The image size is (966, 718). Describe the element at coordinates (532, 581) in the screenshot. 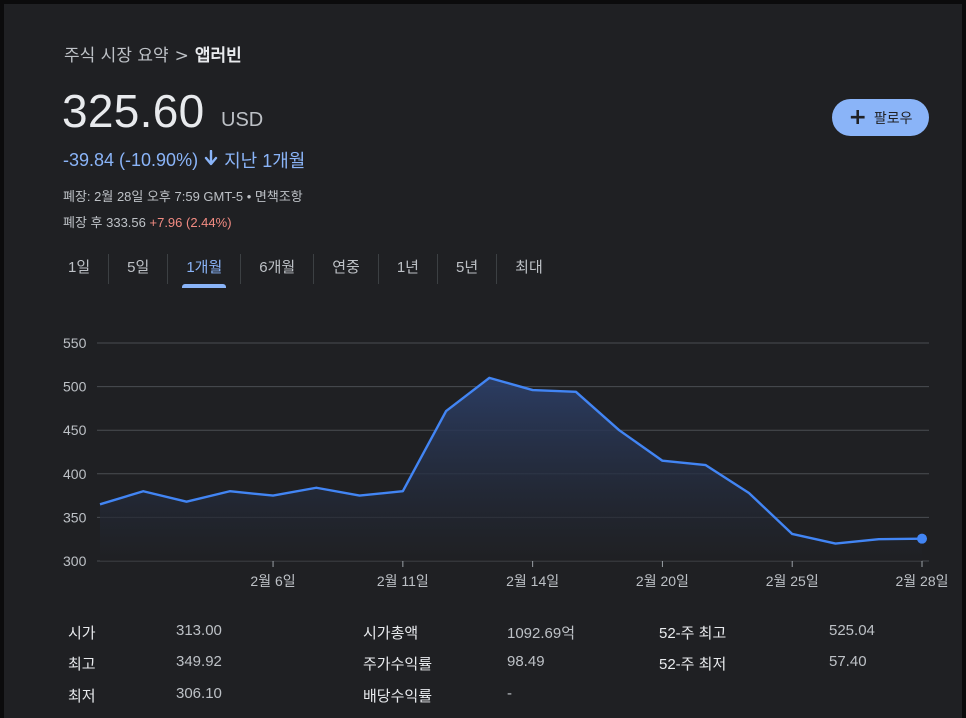

I see `x-tick-label: 2월 14일` at that location.